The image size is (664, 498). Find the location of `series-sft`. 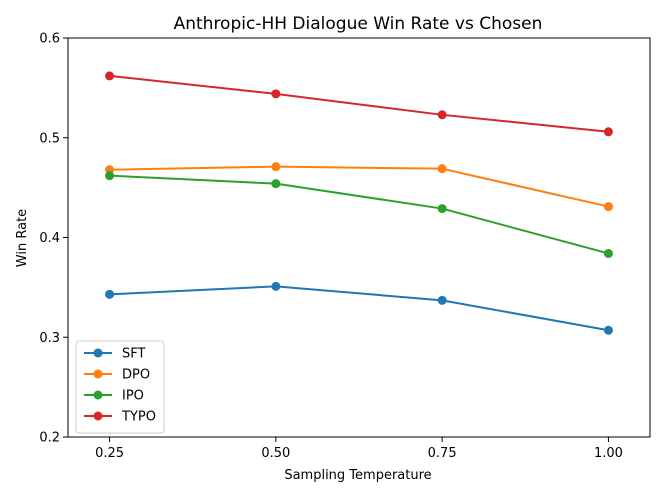

series-sft is located at coordinates (359, 308).